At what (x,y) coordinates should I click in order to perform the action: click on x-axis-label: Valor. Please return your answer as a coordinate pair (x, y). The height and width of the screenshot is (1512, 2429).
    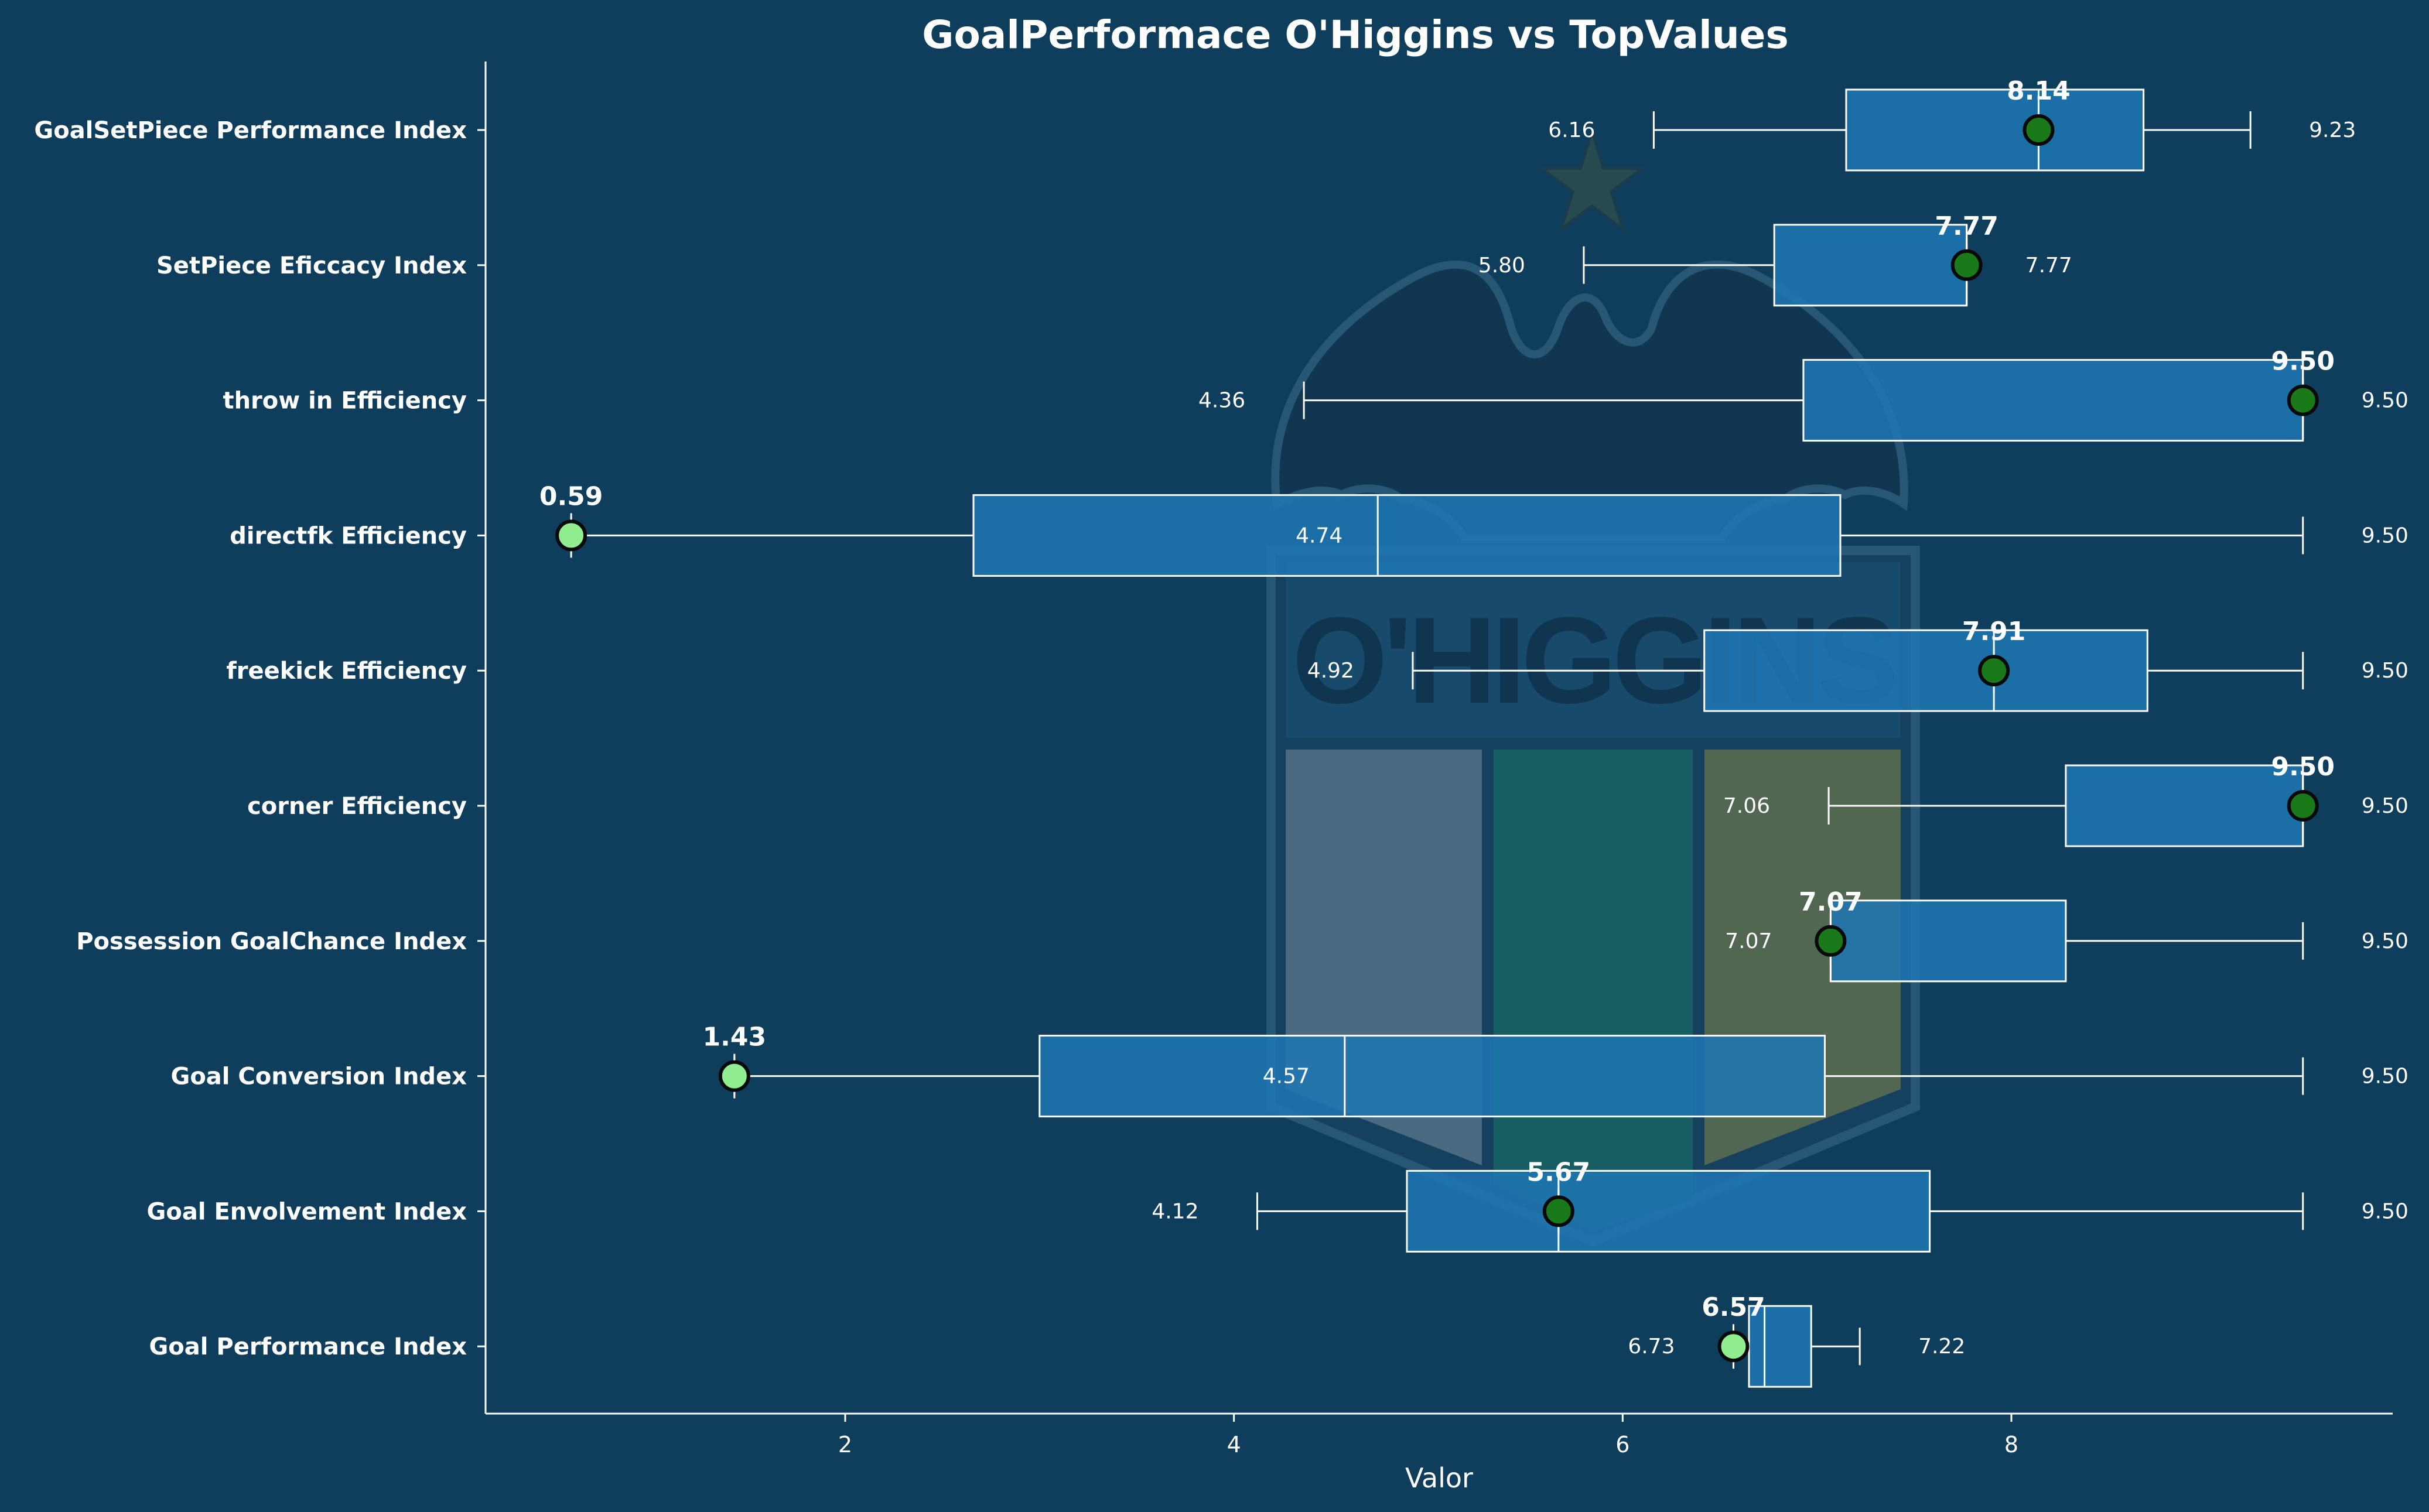
    Looking at the image, I should click on (1439, 1478).